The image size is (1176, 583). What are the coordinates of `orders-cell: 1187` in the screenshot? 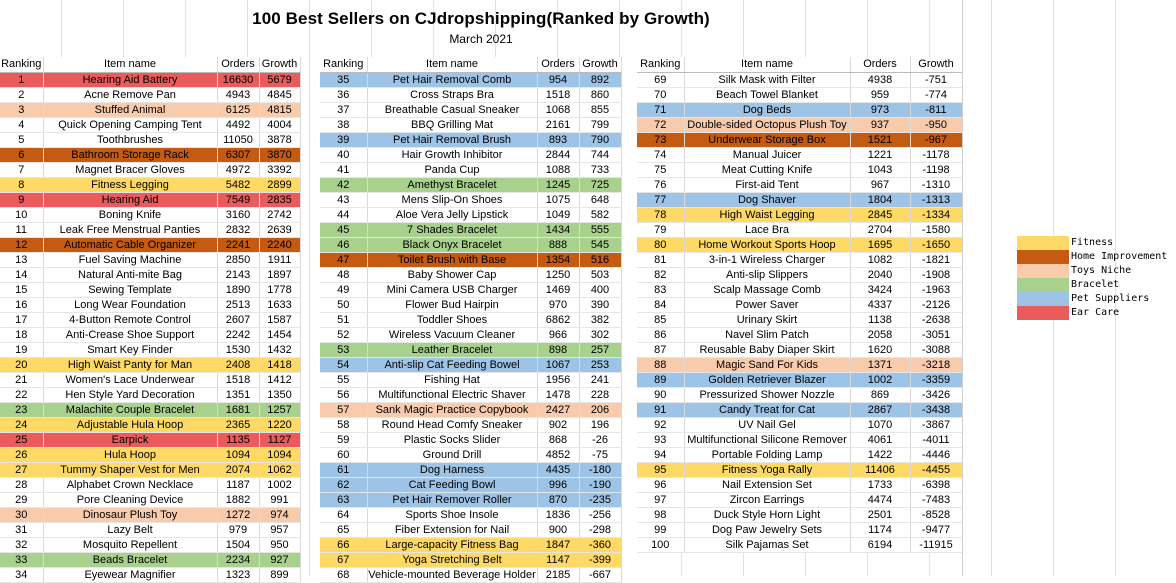 It's located at (238, 485).